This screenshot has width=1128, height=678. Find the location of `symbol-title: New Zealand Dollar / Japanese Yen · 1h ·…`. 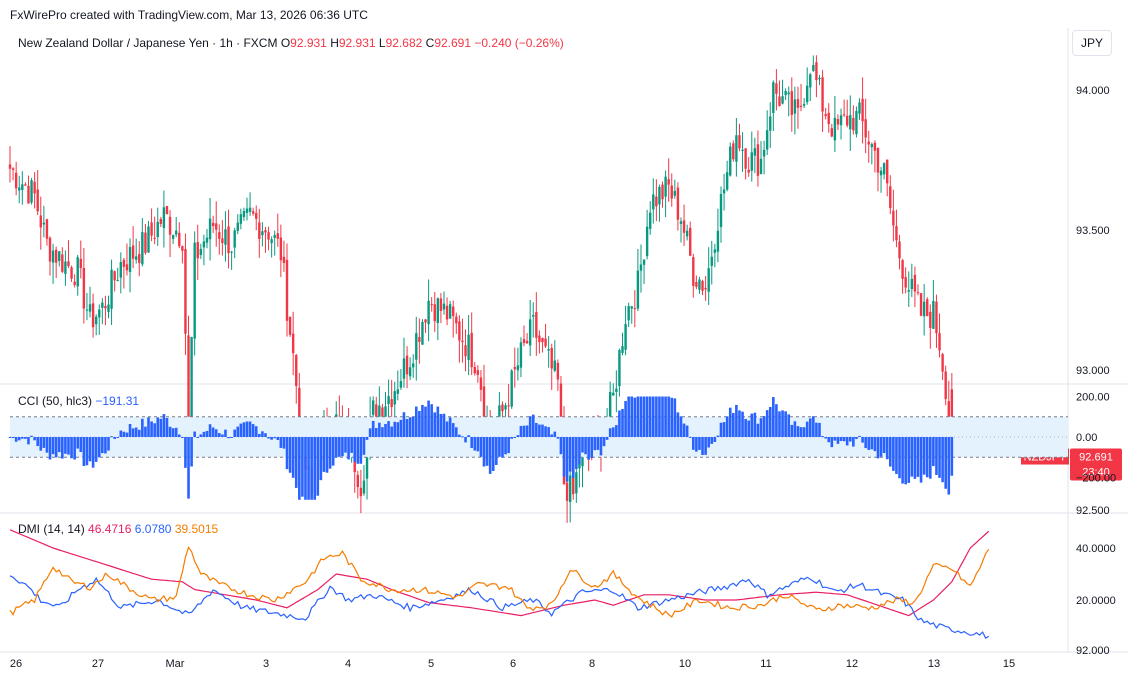

symbol-title: New Zealand Dollar / Japanese Yen · 1h ·… is located at coordinates (148, 43).